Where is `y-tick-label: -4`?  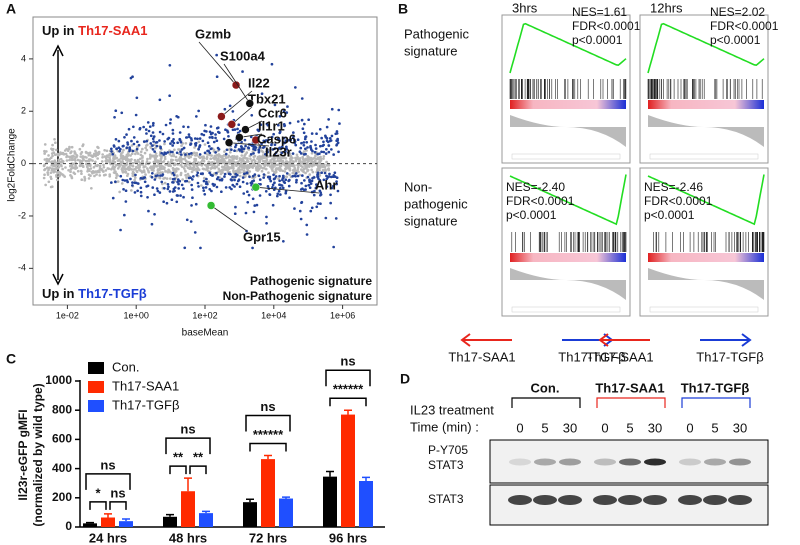
y-tick-label: -4 is located at coordinates (22, 268).